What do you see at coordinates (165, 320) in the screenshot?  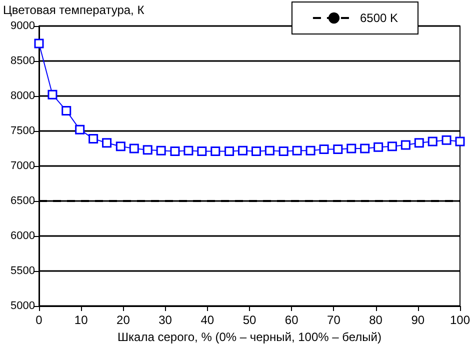 I see `x-tick-label: 30` at bounding box center [165, 320].